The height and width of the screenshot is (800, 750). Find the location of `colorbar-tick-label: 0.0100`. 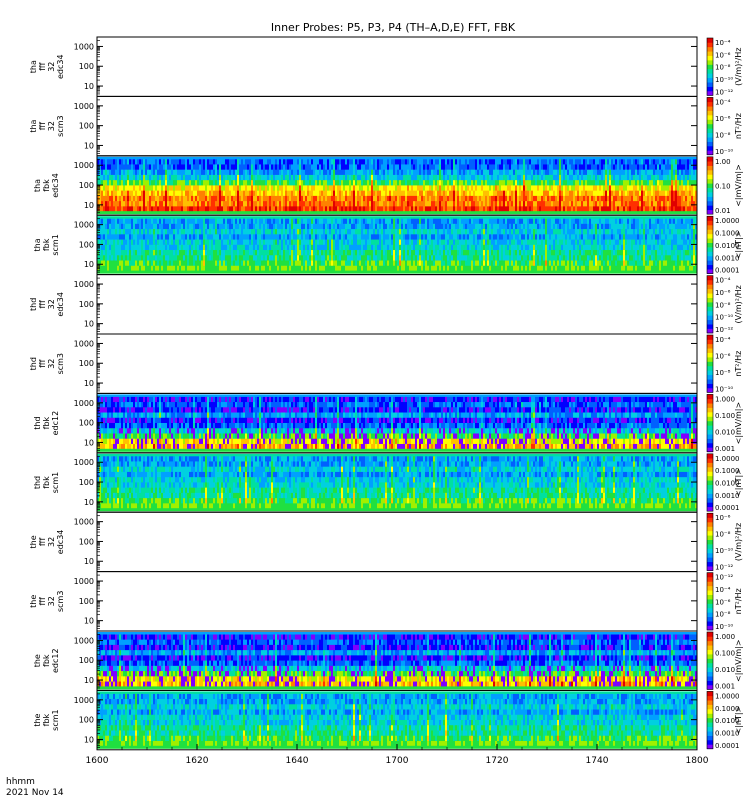

colorbar-tick-label: 0.0100 is located at coordinates (727, 246).